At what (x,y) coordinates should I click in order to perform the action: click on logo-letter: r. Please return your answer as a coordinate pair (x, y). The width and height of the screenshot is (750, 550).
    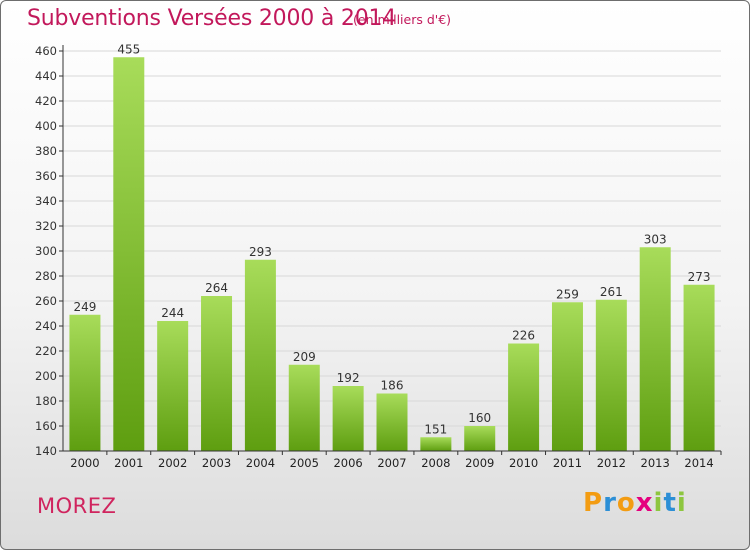
    Looking at the image, I should click on (610, 503).